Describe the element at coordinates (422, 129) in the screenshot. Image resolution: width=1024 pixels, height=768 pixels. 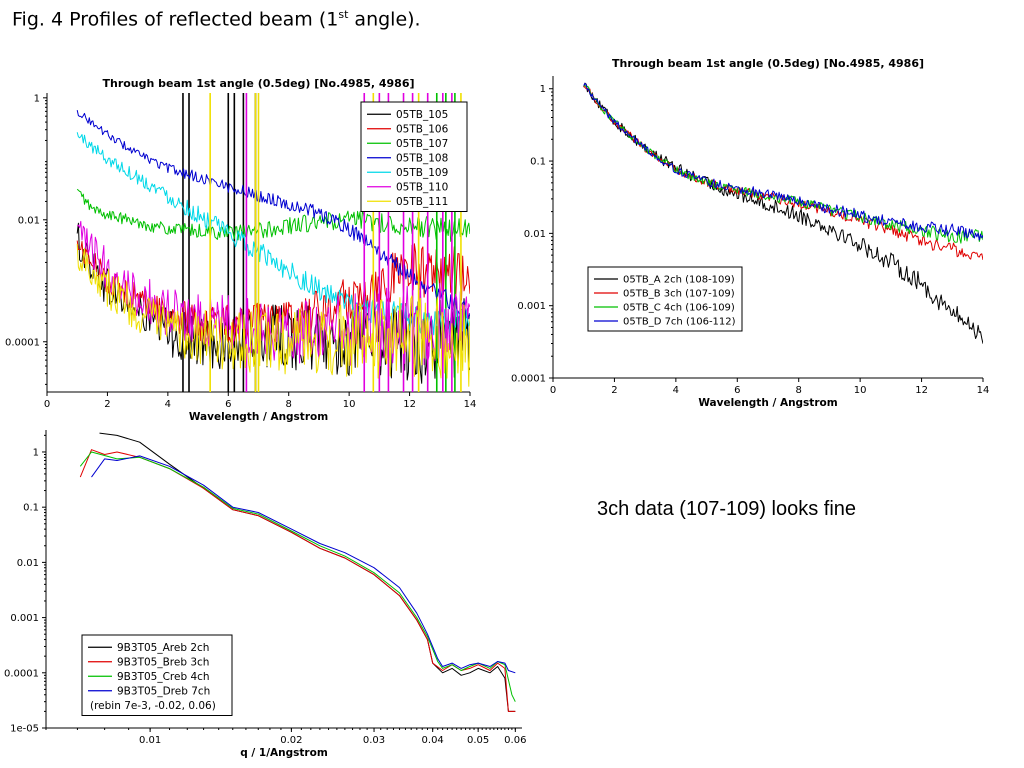
I see `legend-label: 05TB_106` at that location.